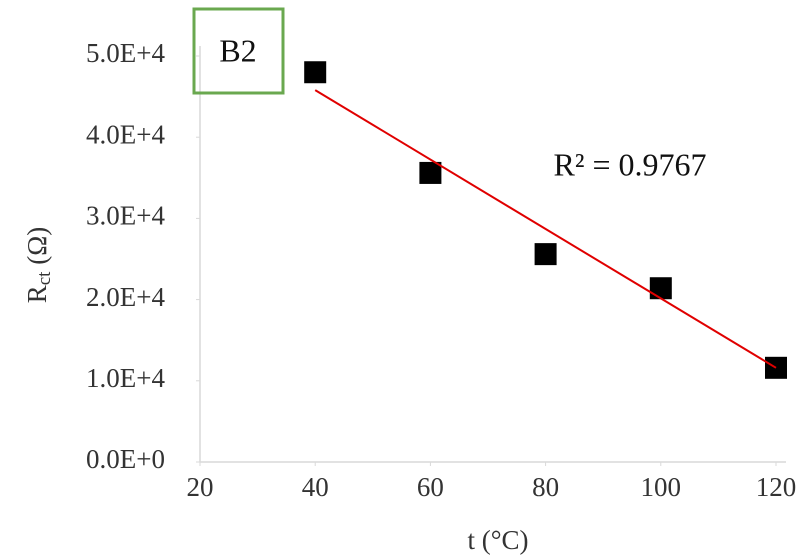 The width and height of the screenshot is (812, 557). I want to click on annotation-box, so click(238, 51).